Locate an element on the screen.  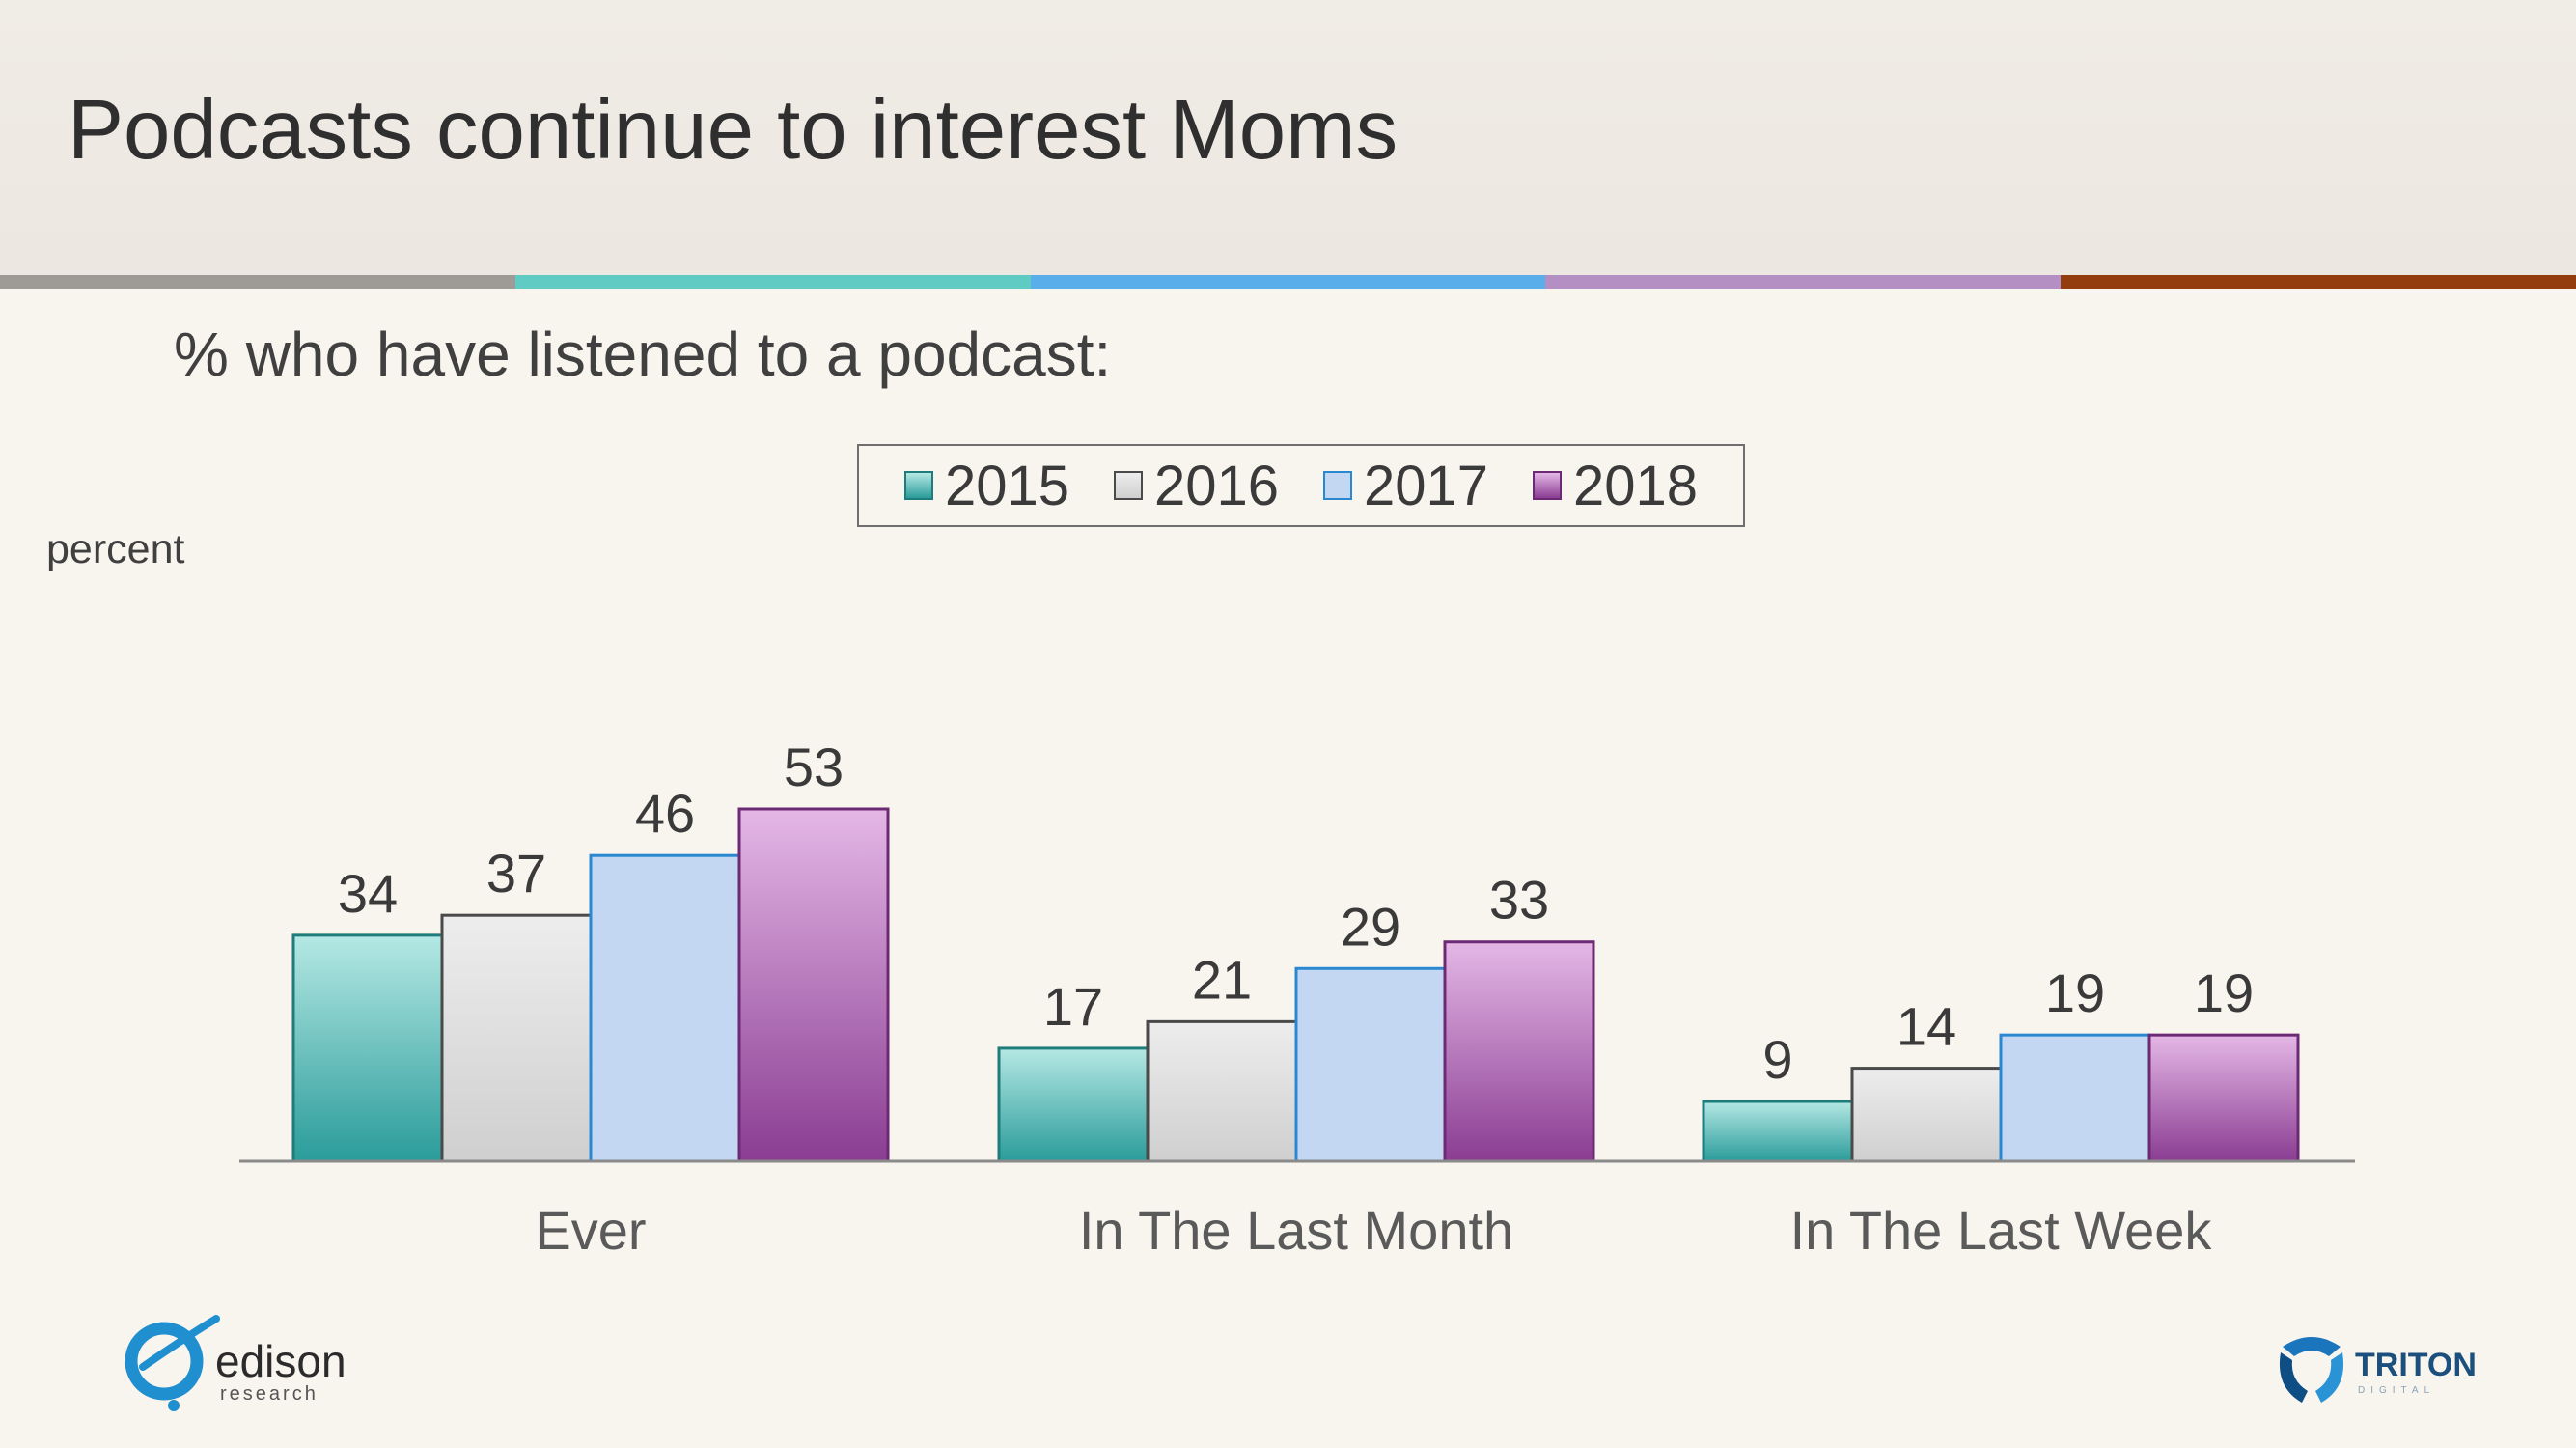
data-label-2017-2: 19 is located at coordinates (2075, 993).